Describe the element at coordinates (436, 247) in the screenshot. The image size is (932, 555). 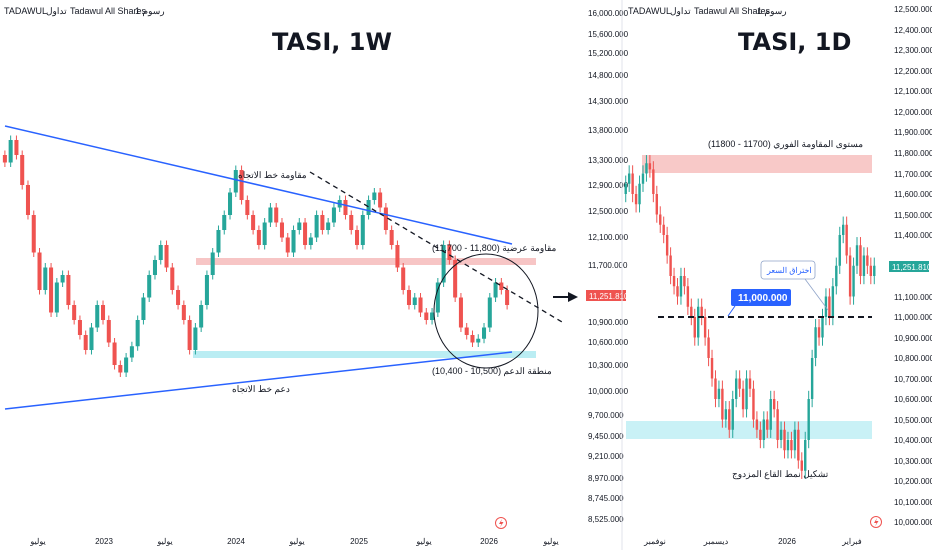
I see `weekly-dashed-trendline` at that location.